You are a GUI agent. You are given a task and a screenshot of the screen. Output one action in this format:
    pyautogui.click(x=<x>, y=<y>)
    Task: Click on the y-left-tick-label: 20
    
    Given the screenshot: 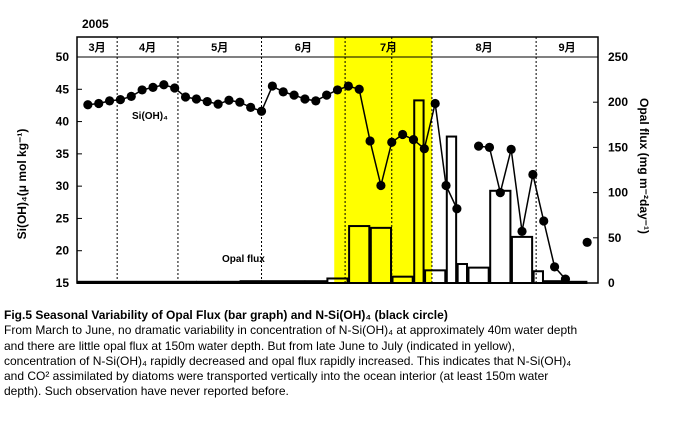 What is the action you would take?
    pyautogui.click(x=63, y=251)
    